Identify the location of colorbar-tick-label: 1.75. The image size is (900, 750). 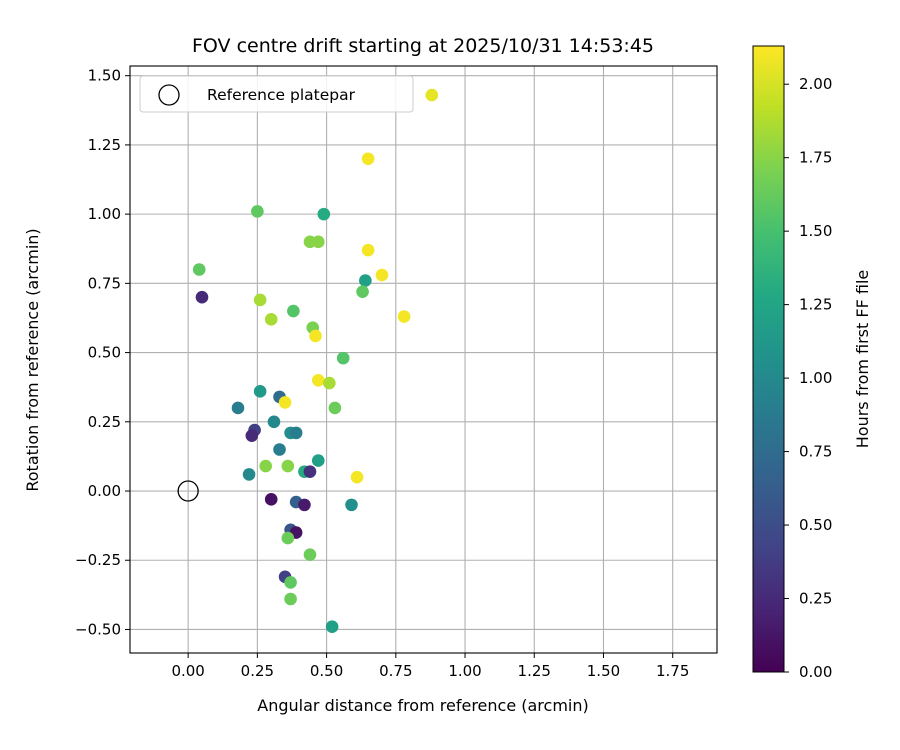
(815, 158).